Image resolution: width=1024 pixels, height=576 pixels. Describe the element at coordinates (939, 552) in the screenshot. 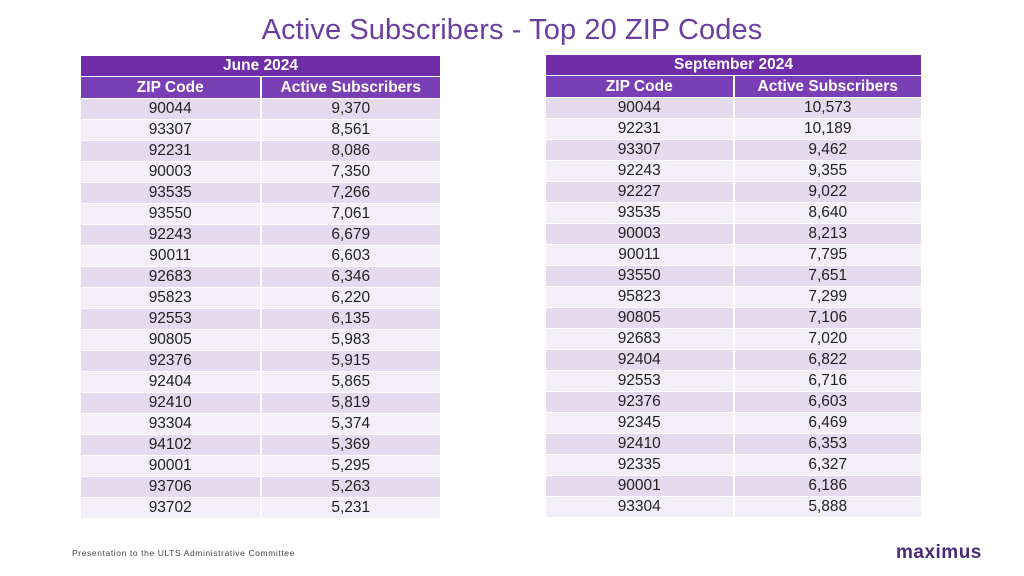

I see `maximus-logo: maximus` at that location.